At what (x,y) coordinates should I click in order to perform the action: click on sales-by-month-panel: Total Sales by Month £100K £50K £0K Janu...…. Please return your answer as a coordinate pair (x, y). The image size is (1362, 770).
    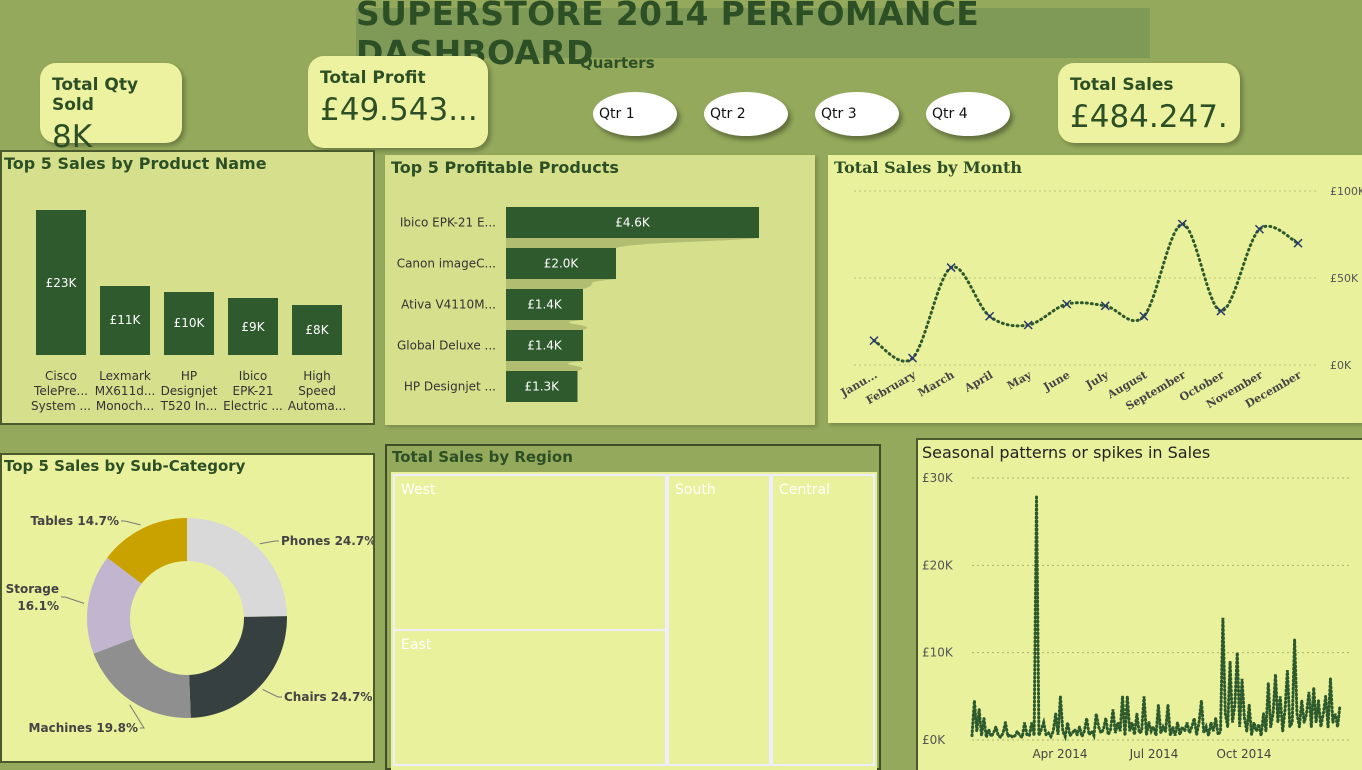
    Looking at the image, I should click on (1095, 289).